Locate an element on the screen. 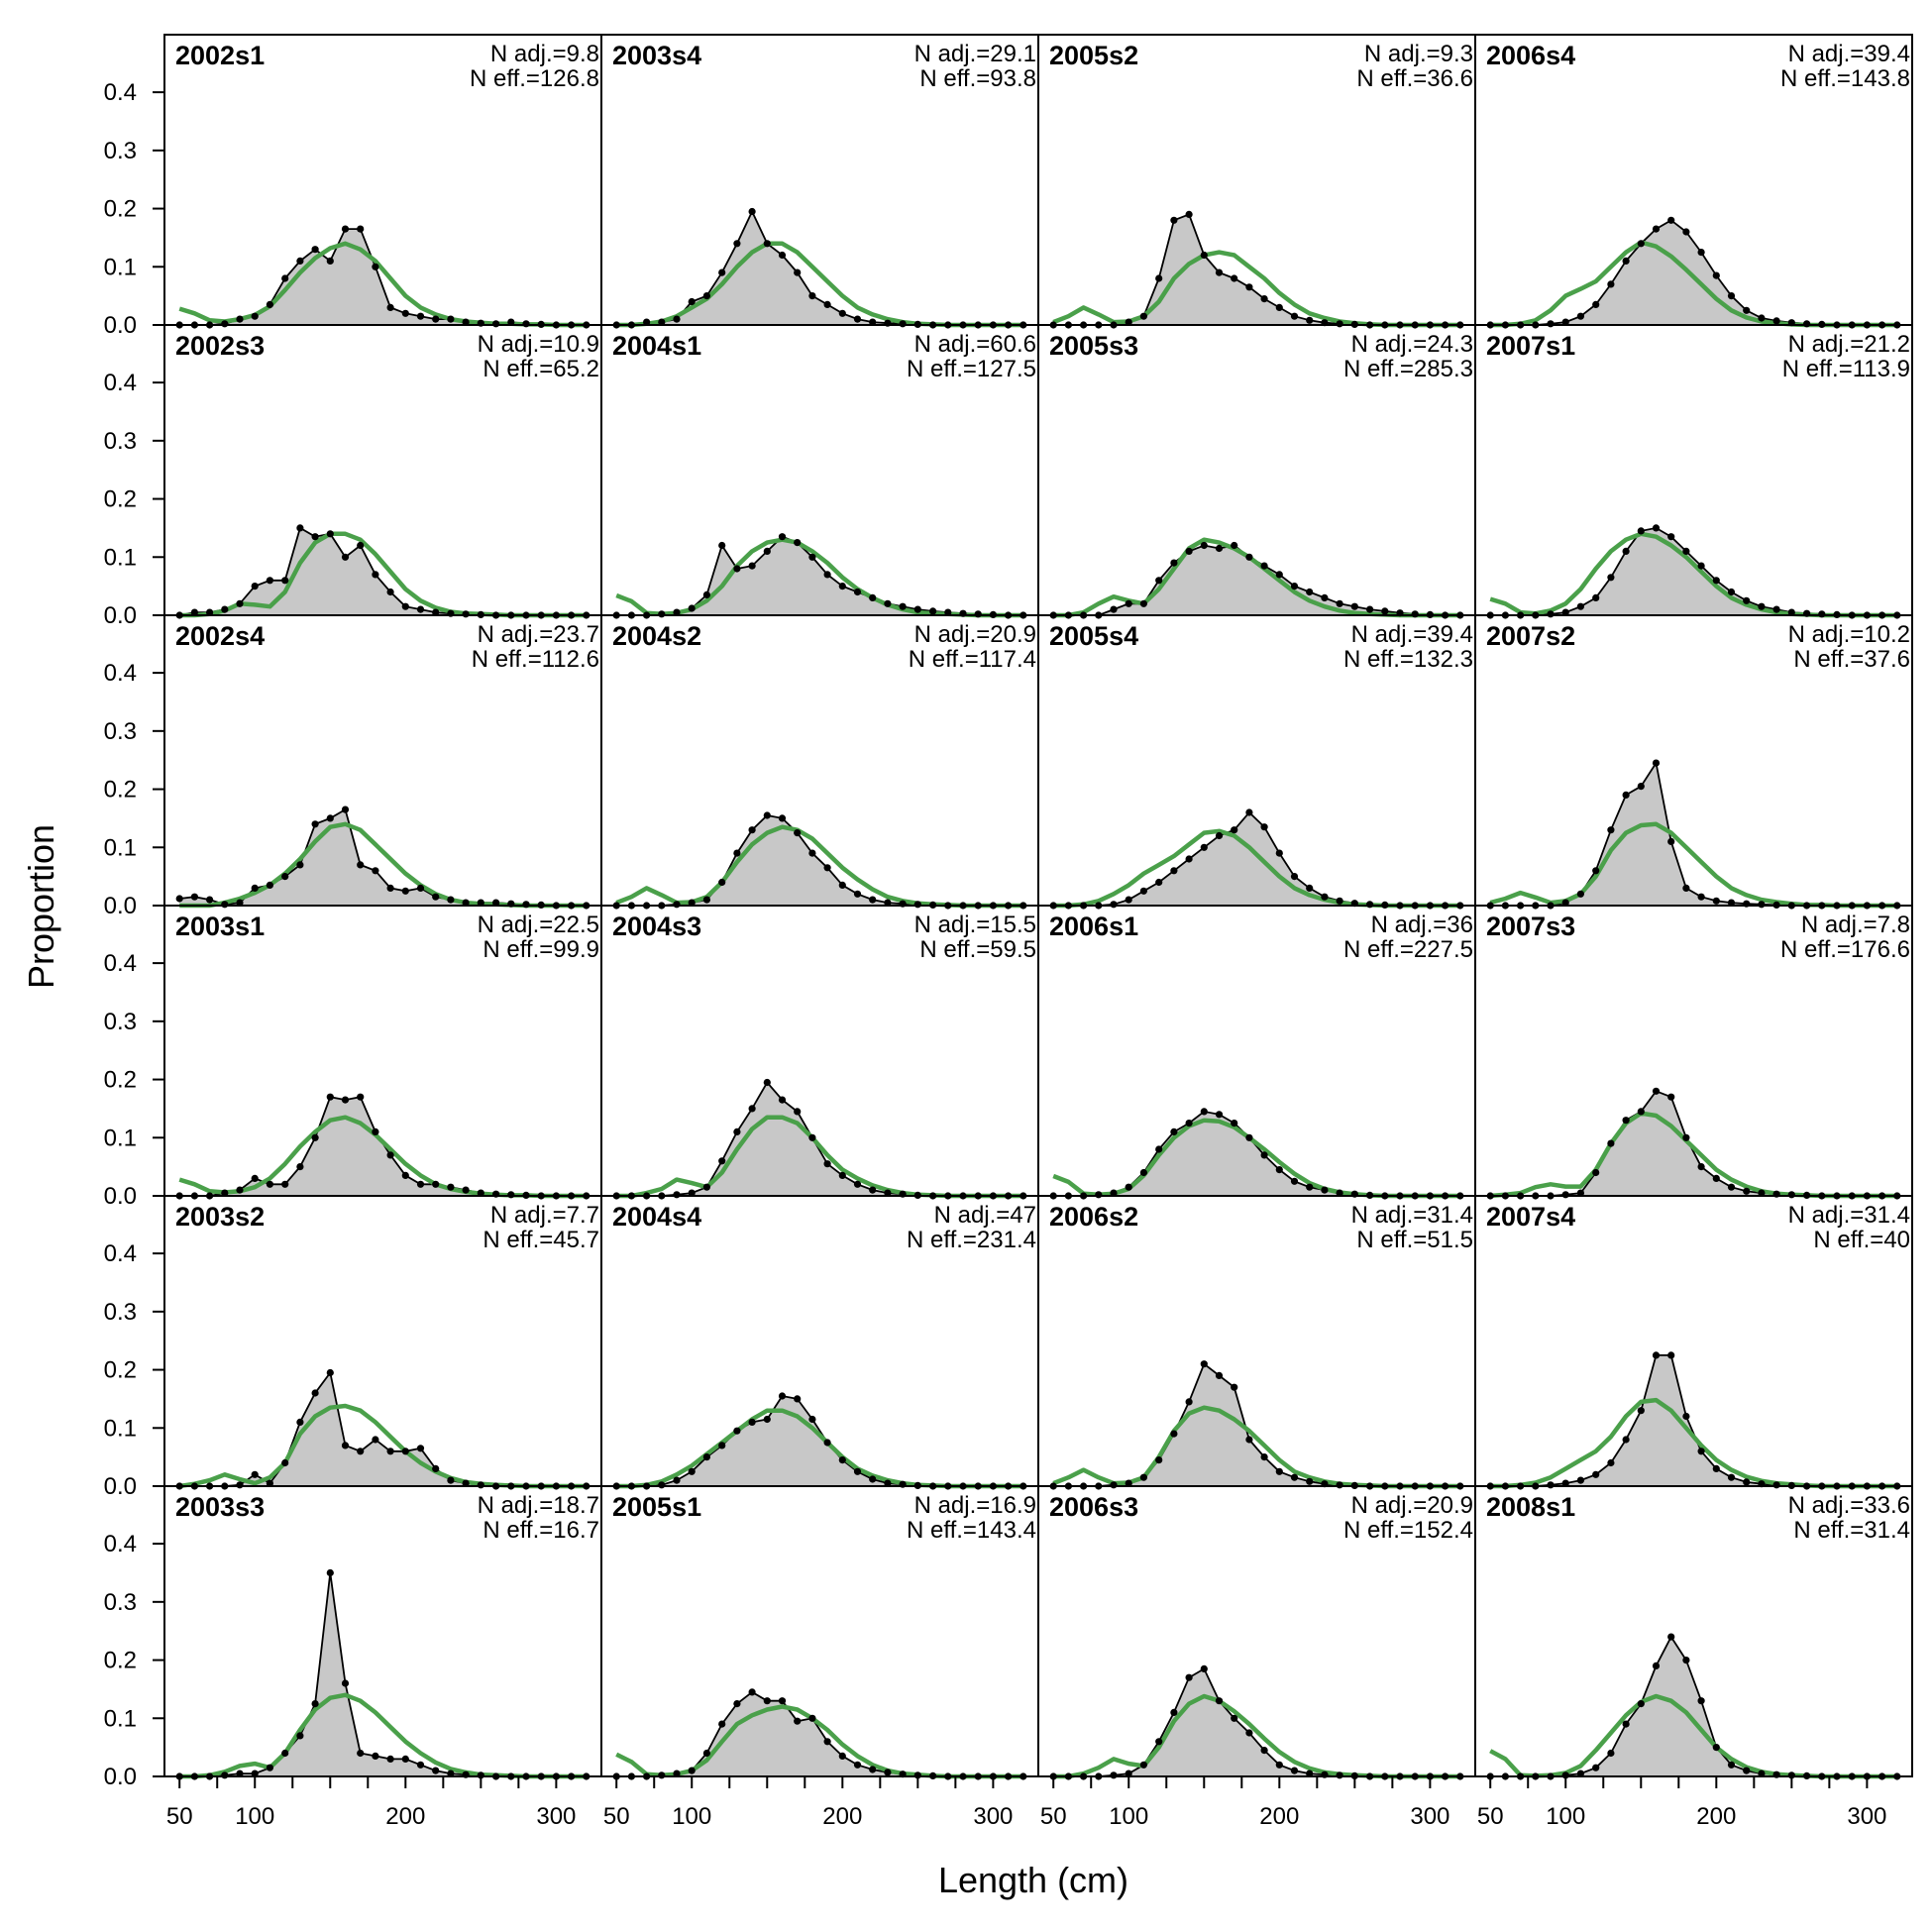  panel-label: 2005s4 is located at coordinates (1094, 636).